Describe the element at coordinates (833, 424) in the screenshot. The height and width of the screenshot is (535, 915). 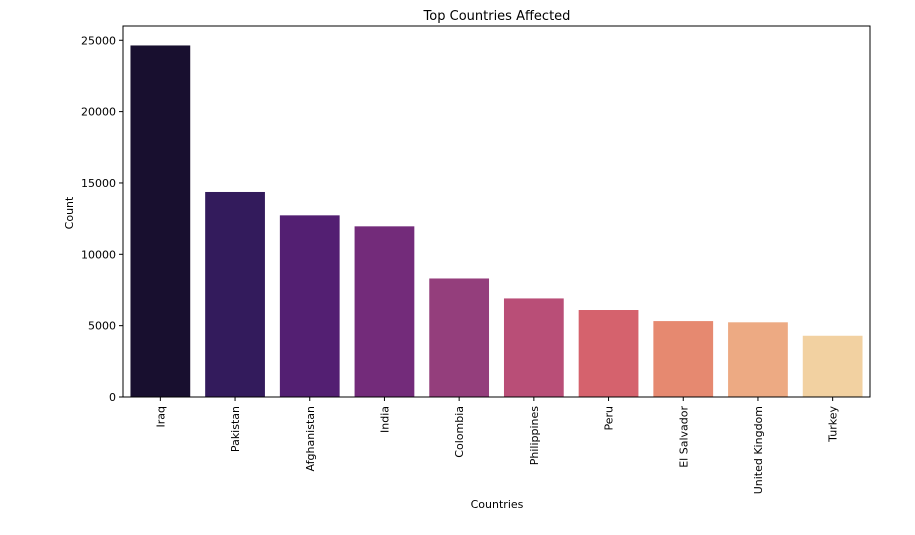
I see `x-tick-label: Turkey` at that location.